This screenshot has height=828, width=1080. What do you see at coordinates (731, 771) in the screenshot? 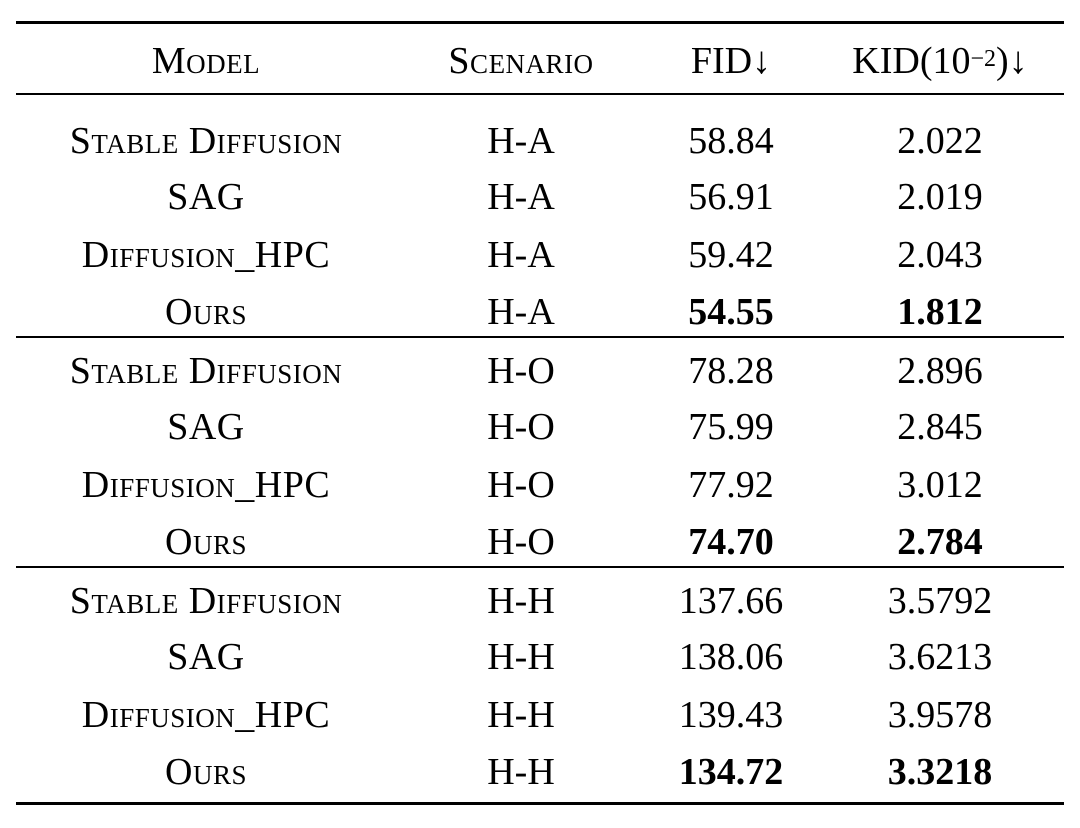
I see `fid-cell: 134.72` at bounding box center [731, 771].